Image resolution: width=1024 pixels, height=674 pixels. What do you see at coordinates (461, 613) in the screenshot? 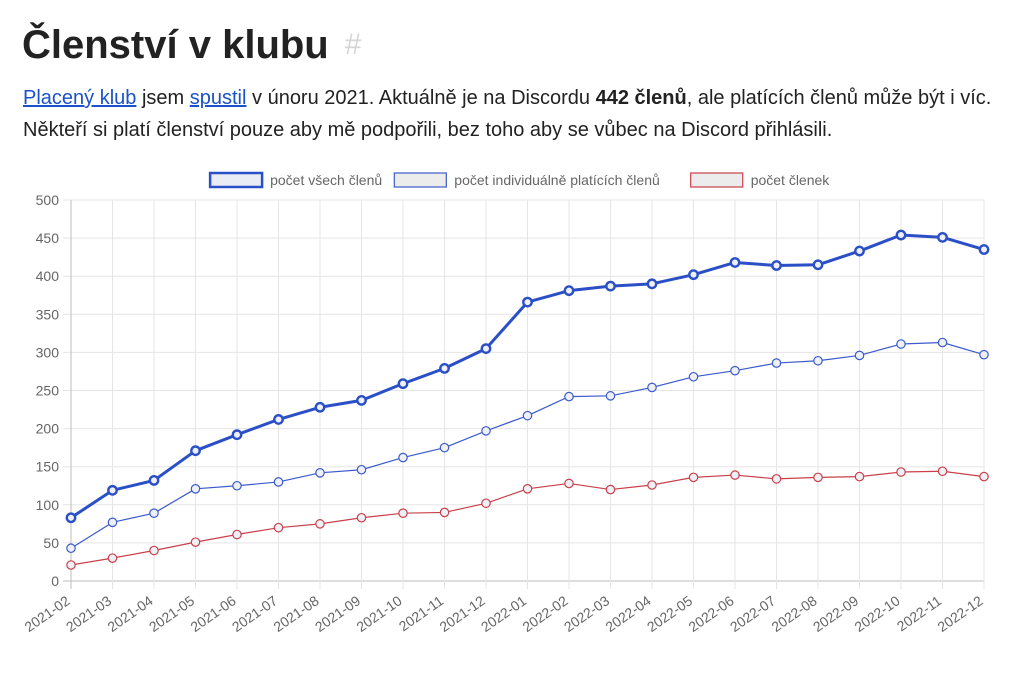
I see `x-tick-label: 2021-12` at bounding box center [461, 613].